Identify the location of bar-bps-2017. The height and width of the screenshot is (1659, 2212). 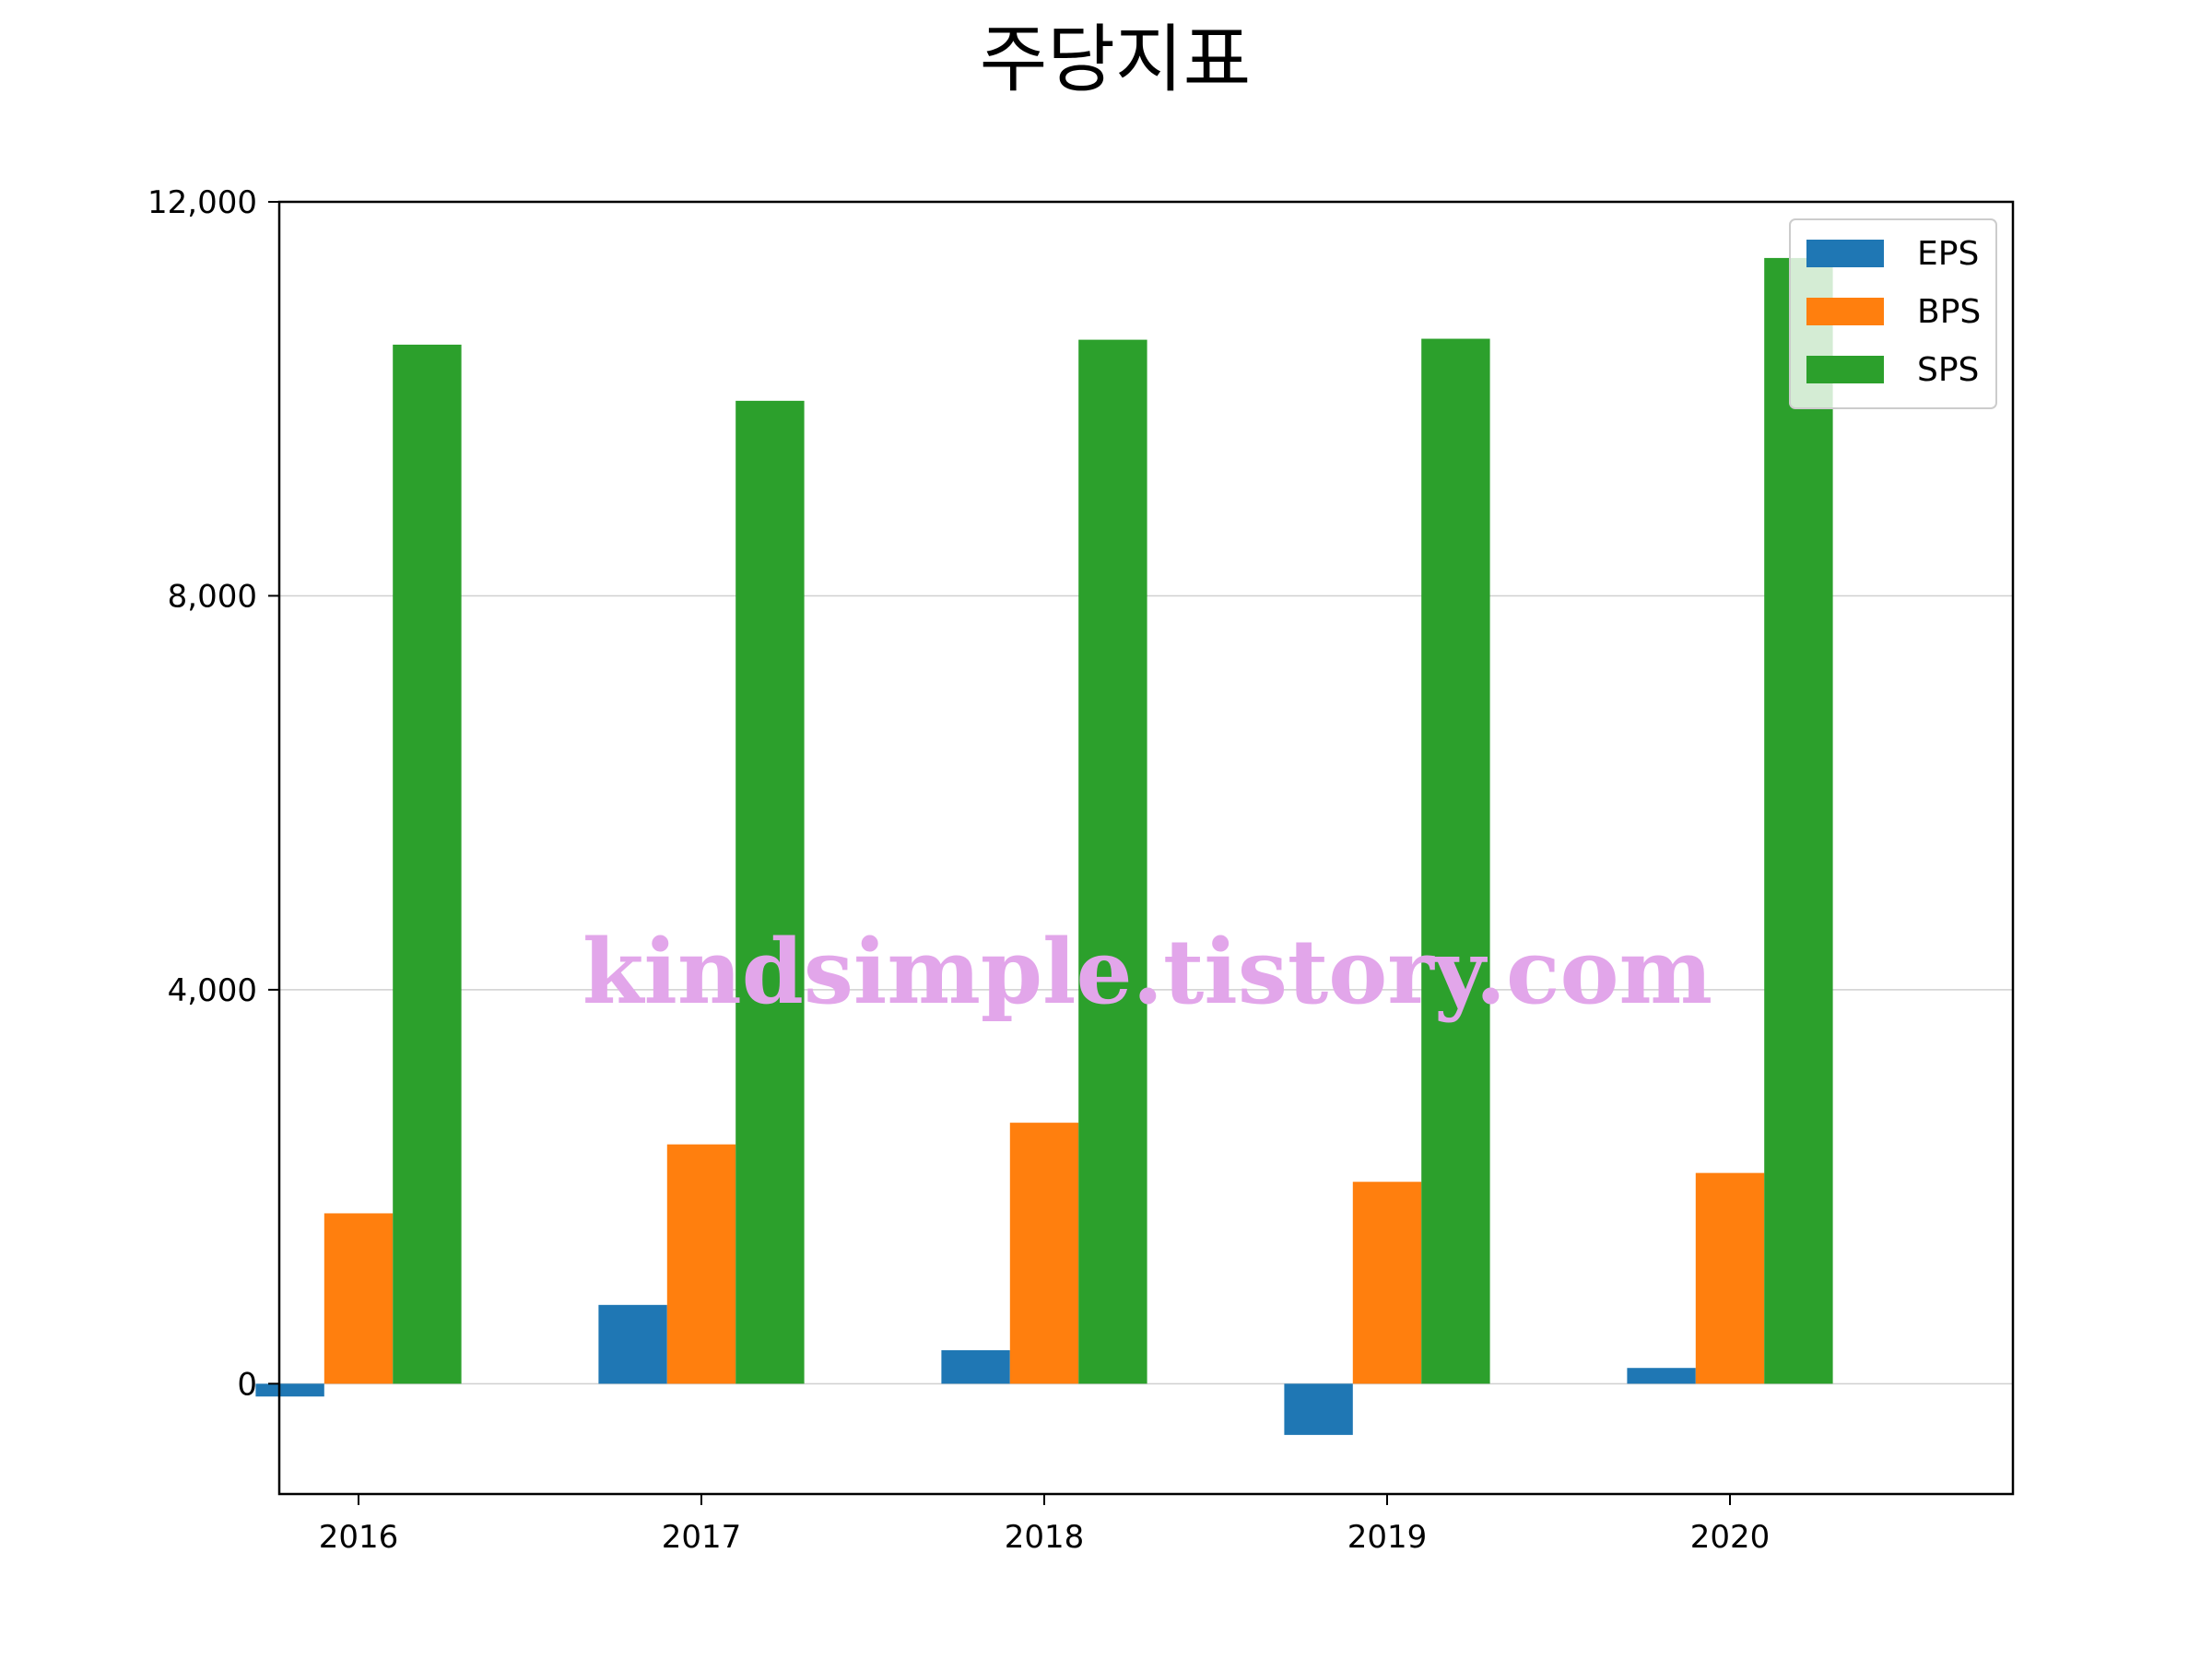
(701, 1264).